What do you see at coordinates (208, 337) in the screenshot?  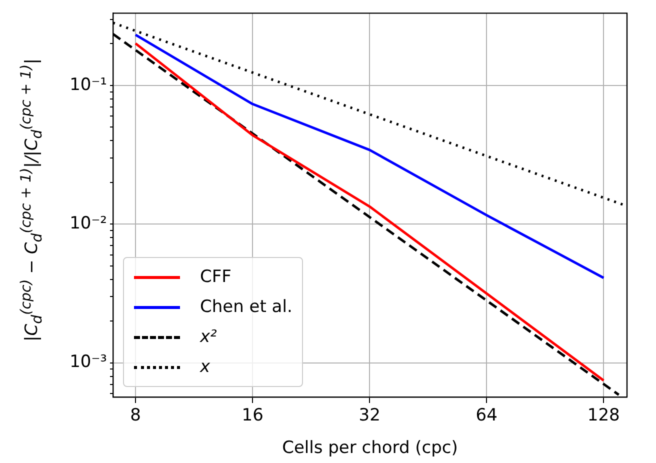 I see `legend-label: x²` at bounding box center [208, 337].